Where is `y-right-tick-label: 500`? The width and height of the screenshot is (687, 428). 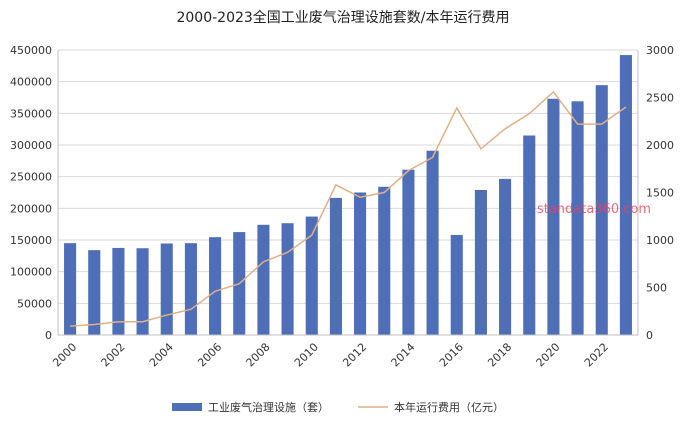 y-right-tick-label: 500 is located at coordinates (656, 288).